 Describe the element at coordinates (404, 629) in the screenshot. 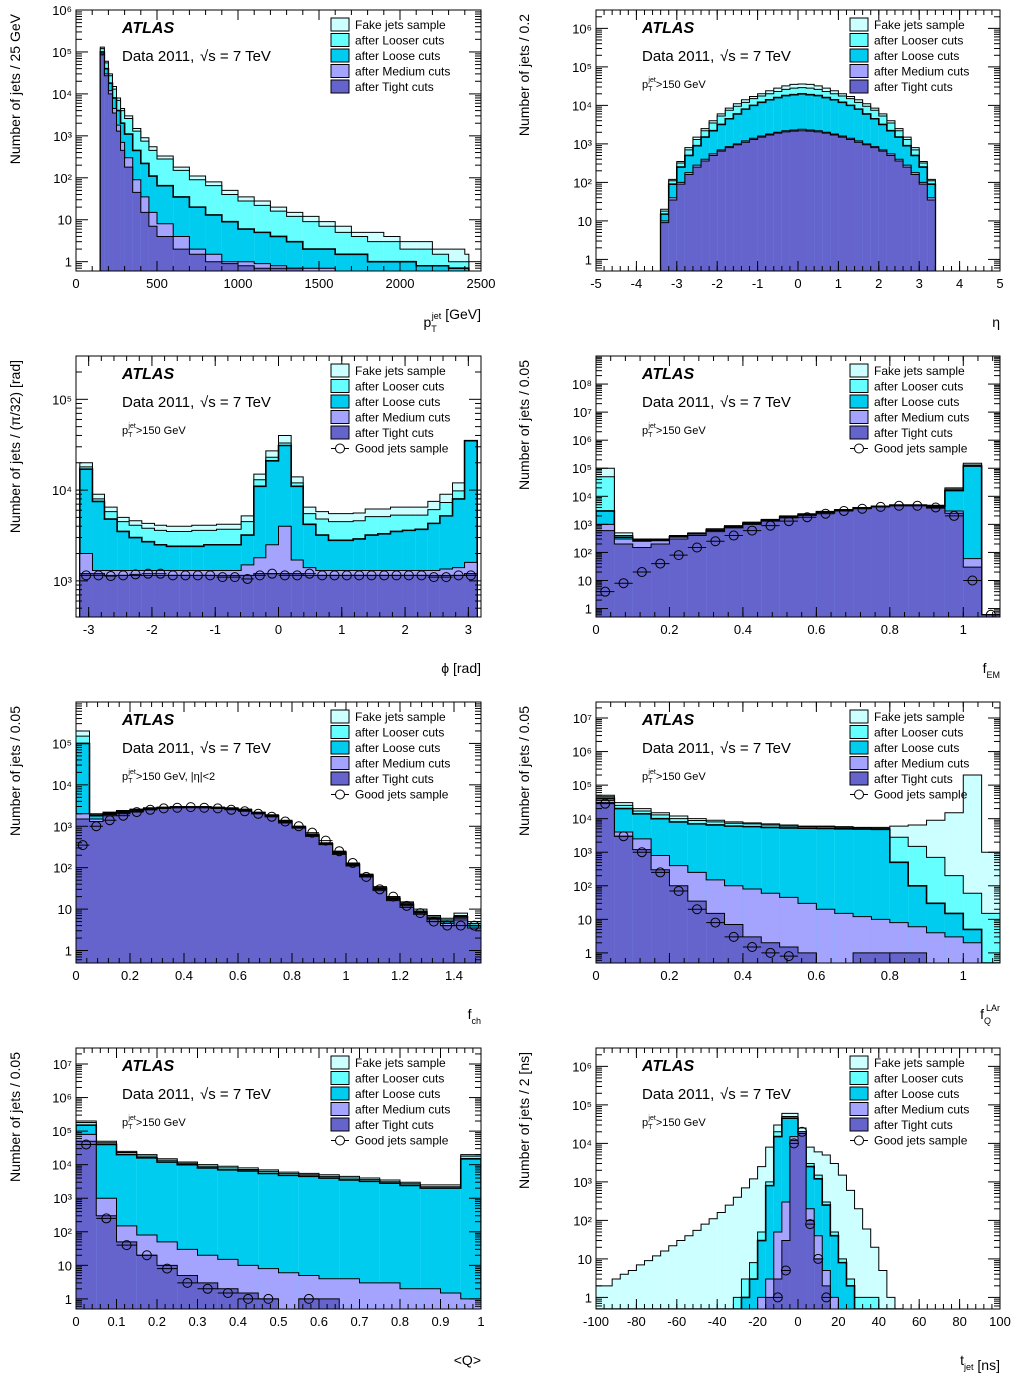

I see `x-tick-label: 2` at that location.